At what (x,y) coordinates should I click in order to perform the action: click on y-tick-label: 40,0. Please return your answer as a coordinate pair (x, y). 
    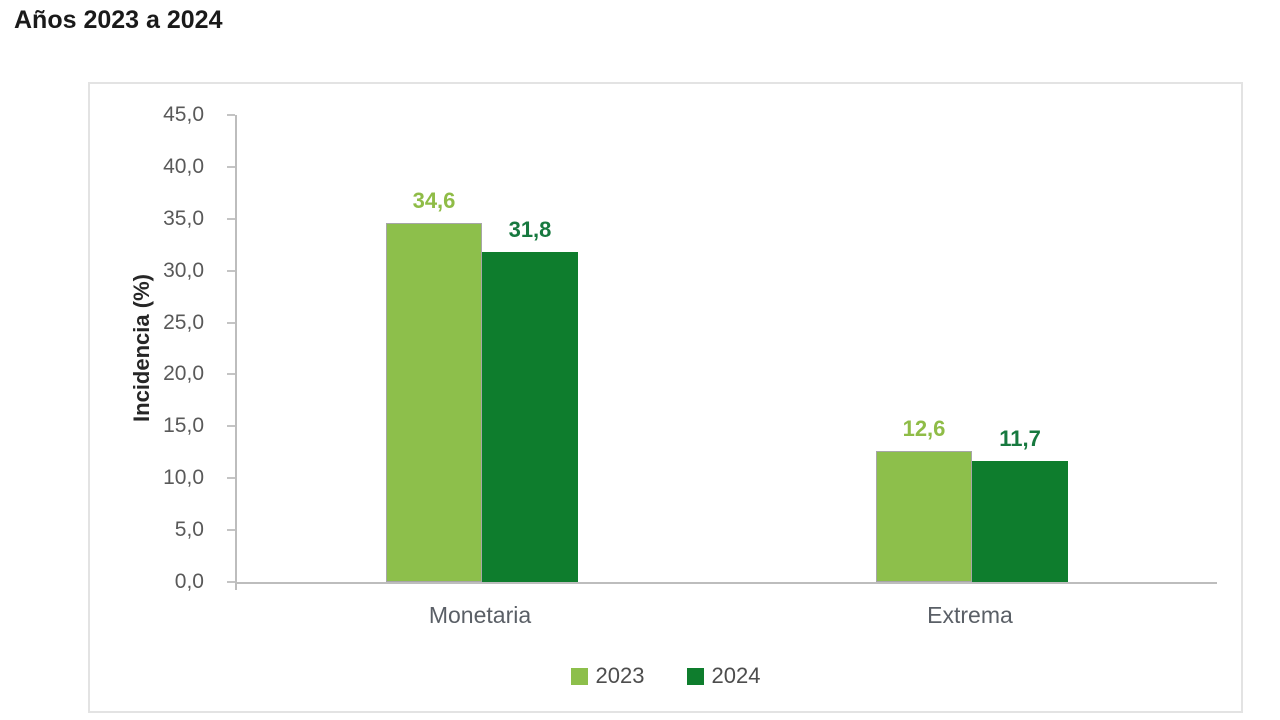
    Looking at the image, I should click on (183, 166).